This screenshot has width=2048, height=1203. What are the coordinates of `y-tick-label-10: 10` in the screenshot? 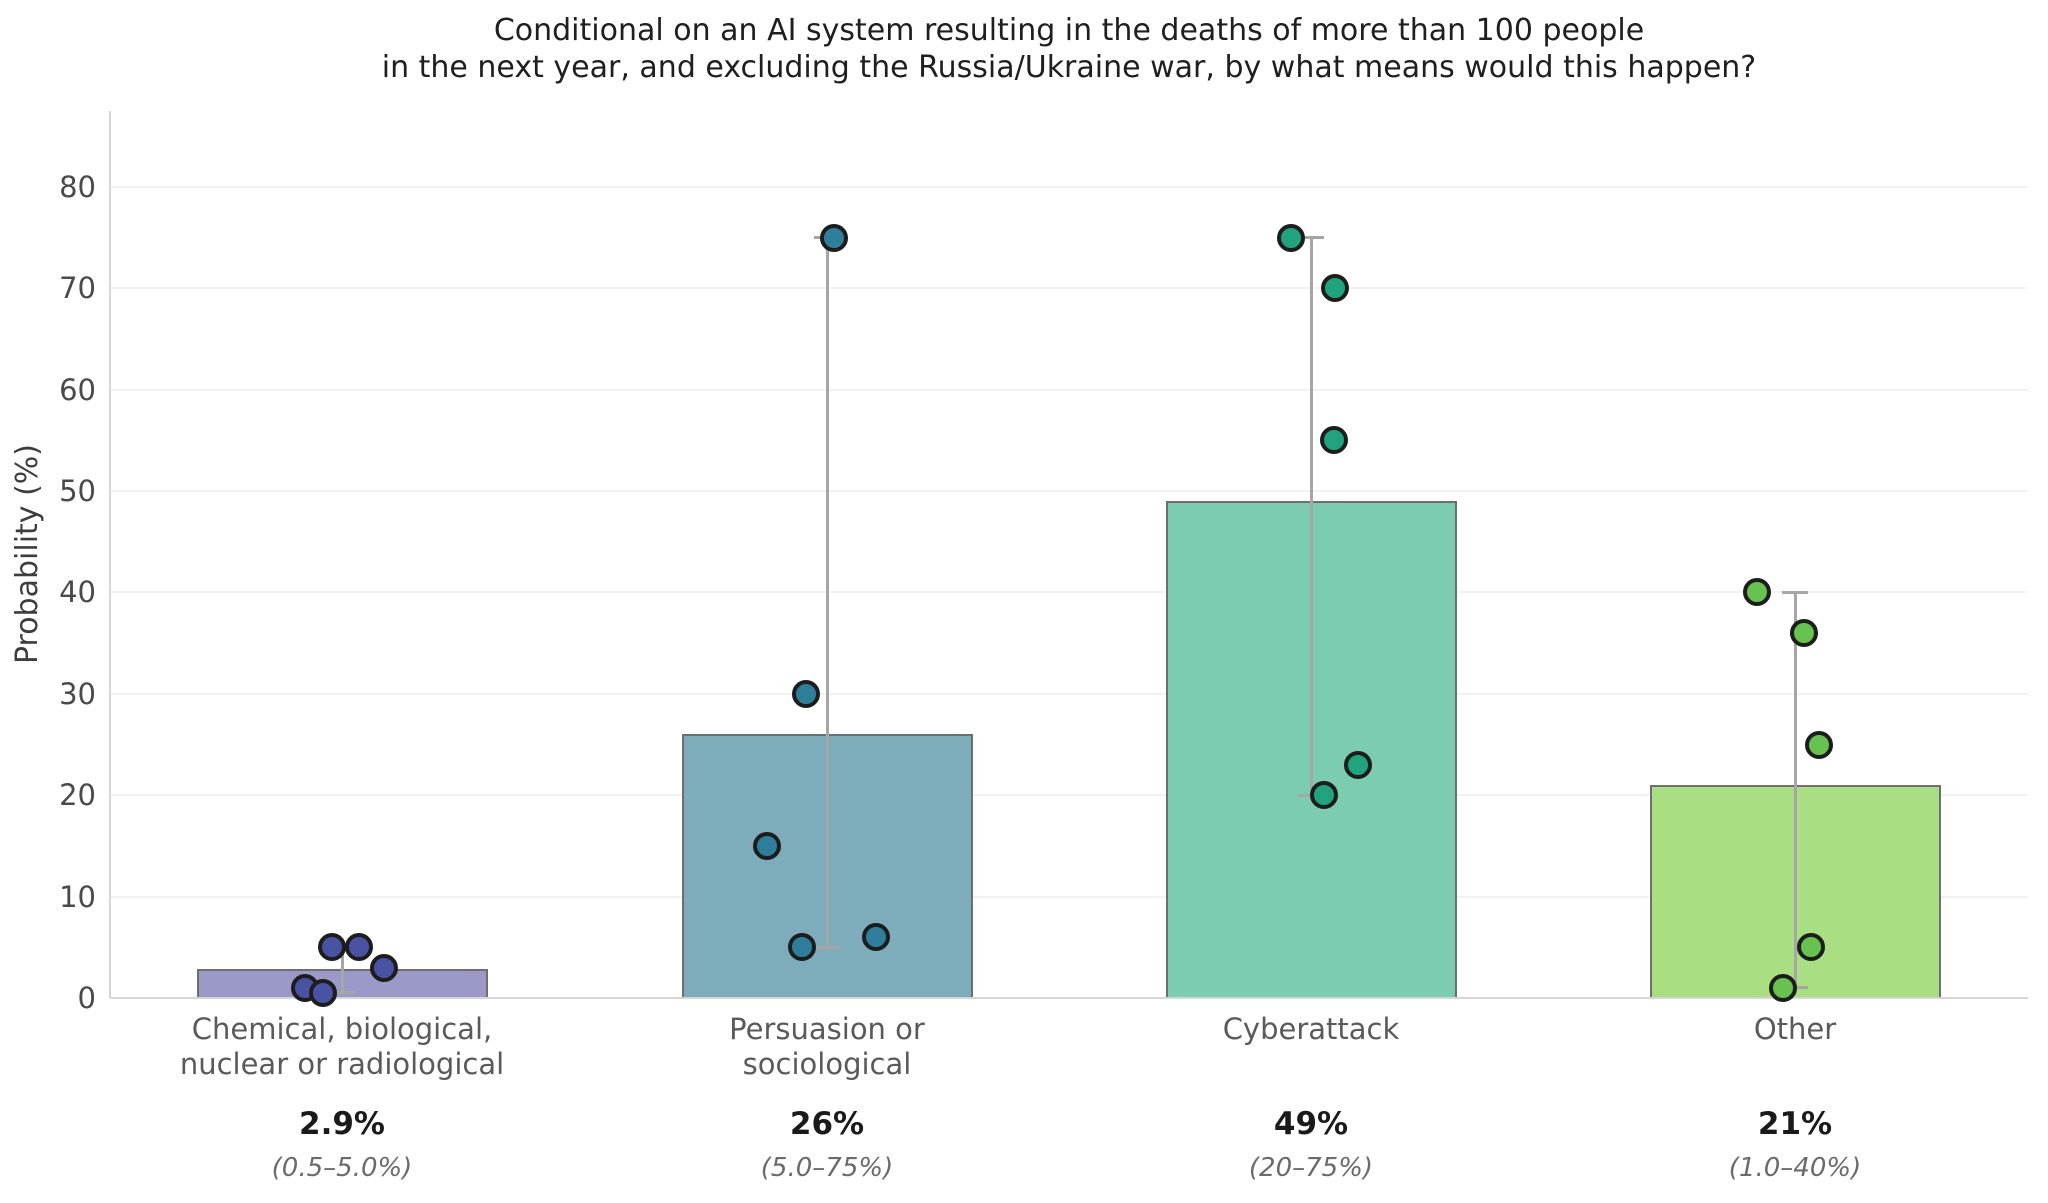 It's located at (77, 896).